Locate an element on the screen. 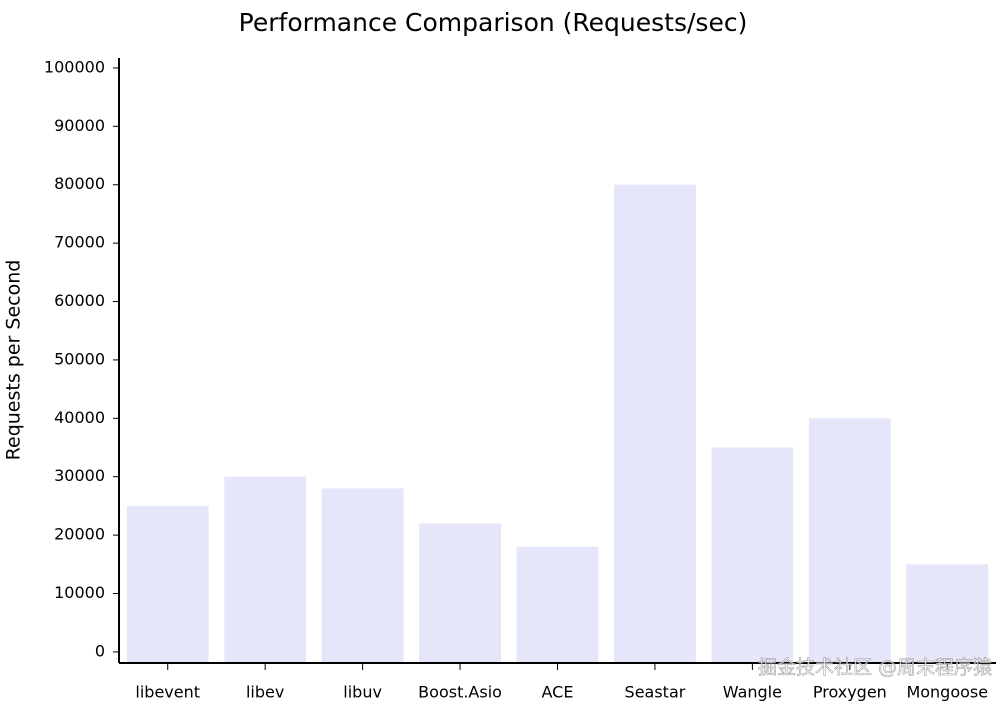  chart-title: Performance Comparison (Requests/sec) is located at coordinates (493, 22).